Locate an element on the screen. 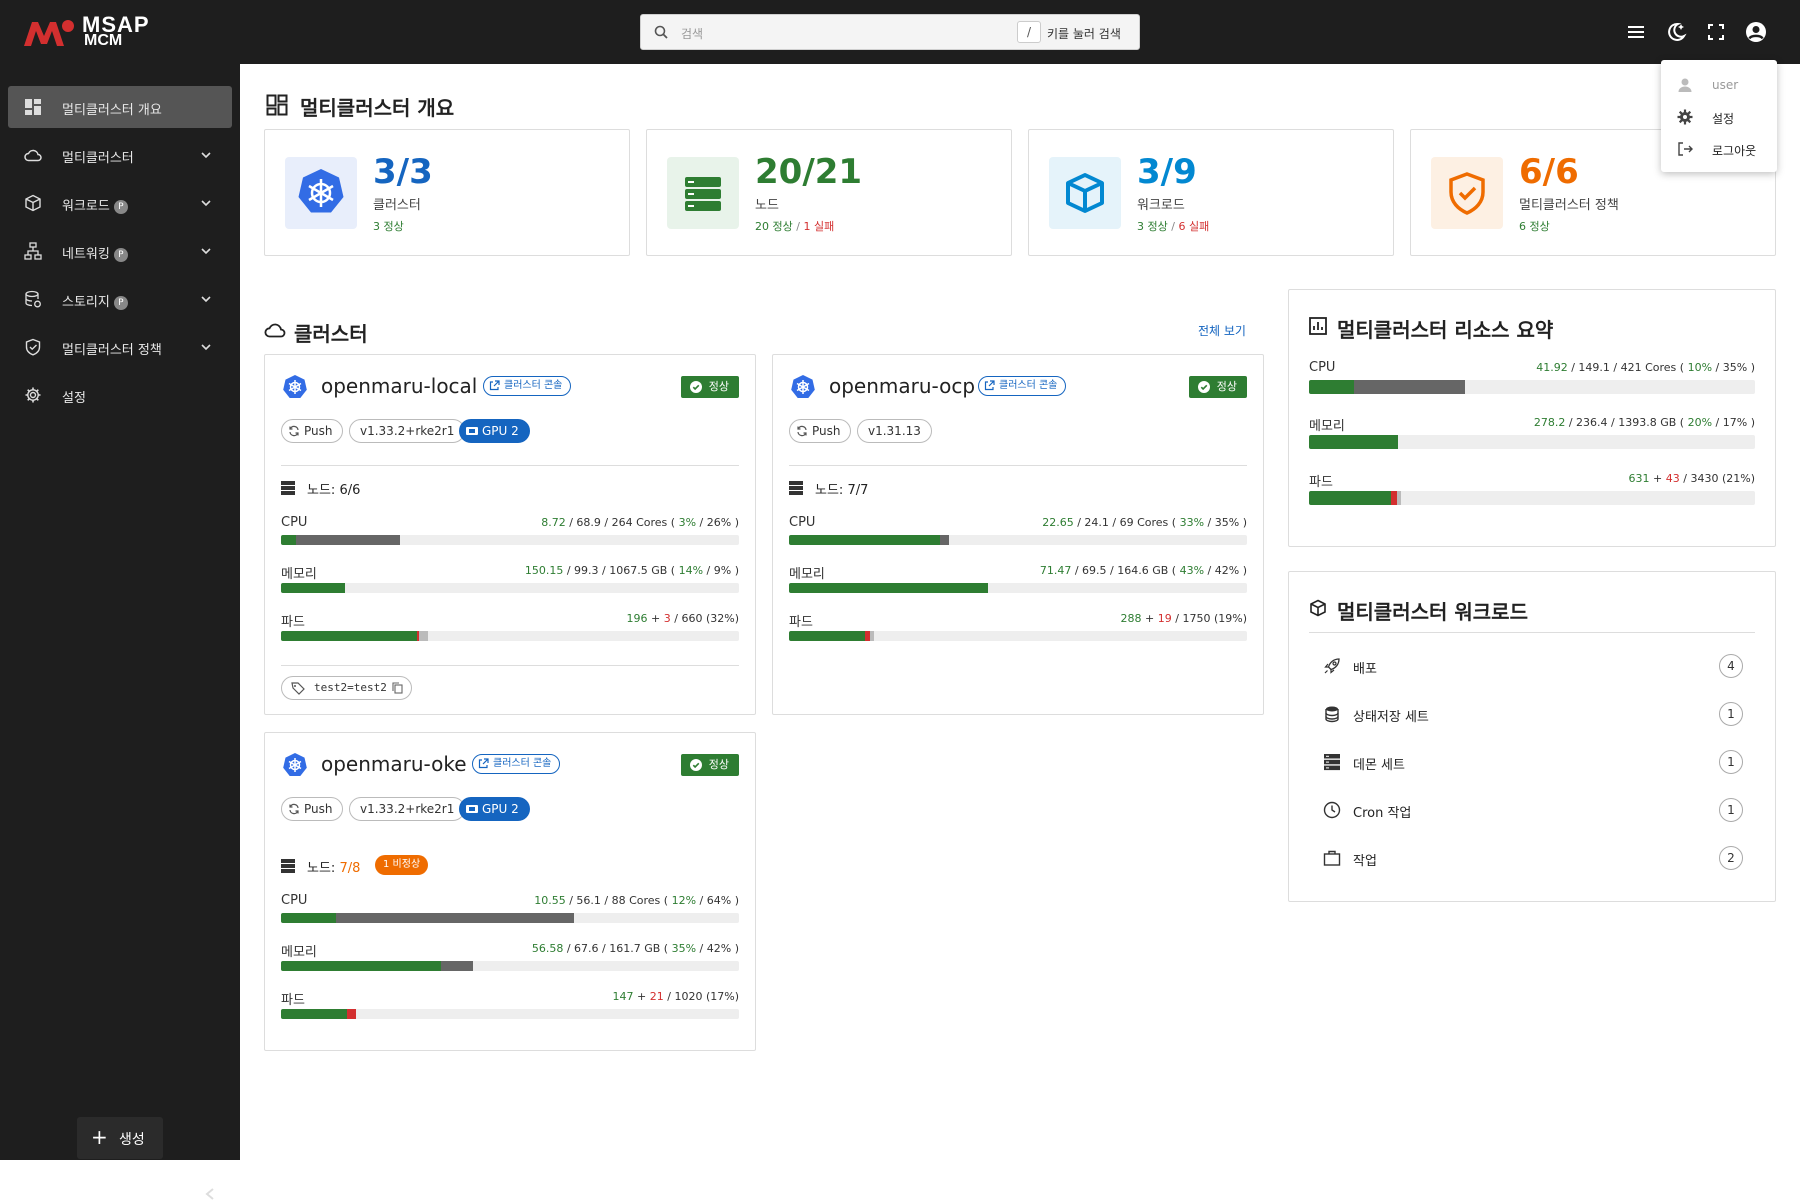 The image size is (1800, 1201). cluster-name: openmaru-oke is located at coordinates (394, 764).